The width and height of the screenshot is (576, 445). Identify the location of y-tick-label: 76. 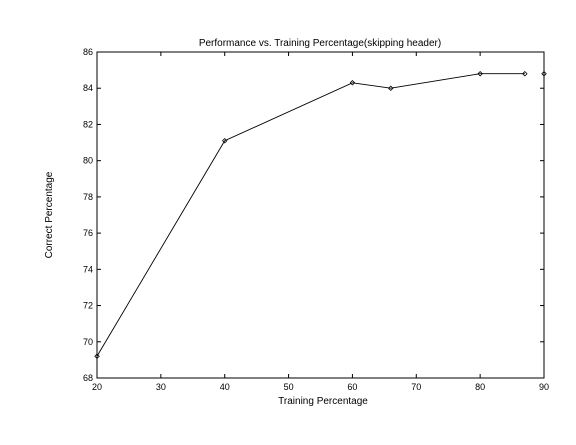
(88, 233).